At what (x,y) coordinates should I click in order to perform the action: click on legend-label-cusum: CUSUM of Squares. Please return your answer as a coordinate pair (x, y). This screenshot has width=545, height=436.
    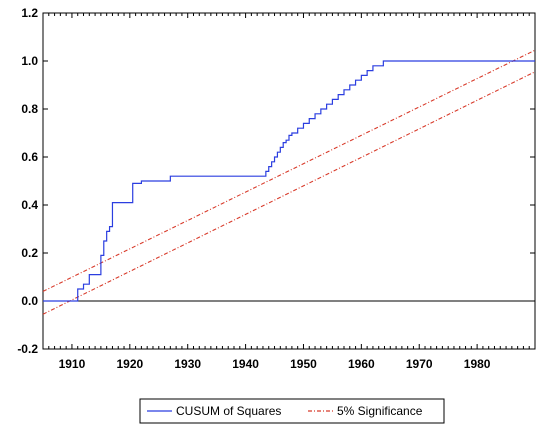
    Looking at the image, I should click on (228, 411).